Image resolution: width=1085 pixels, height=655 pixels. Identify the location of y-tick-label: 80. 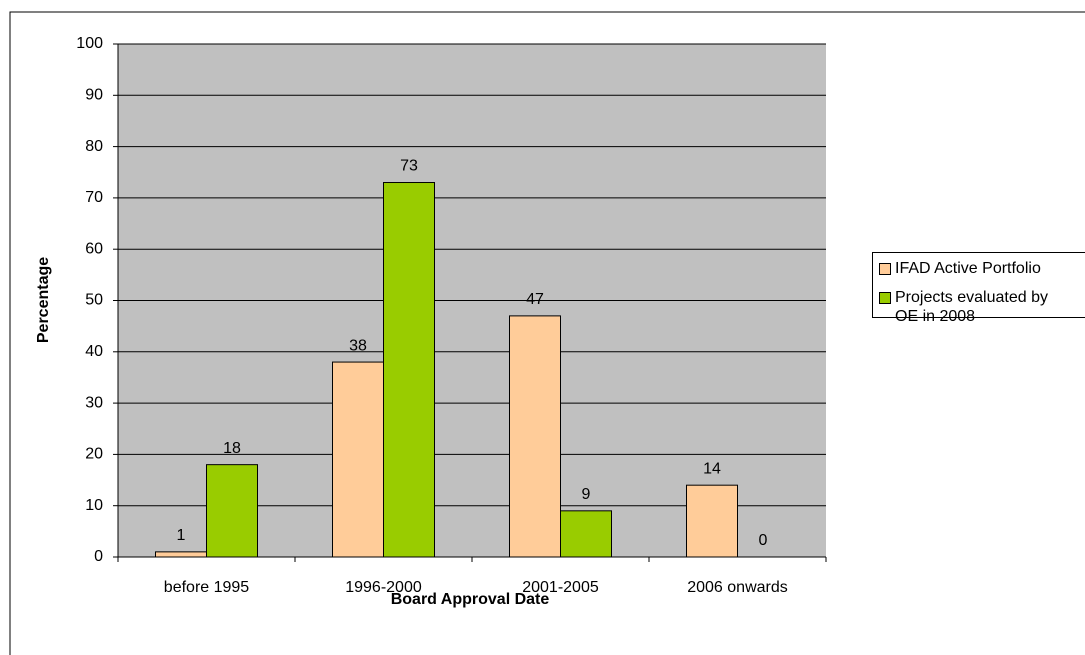
(94, 146).